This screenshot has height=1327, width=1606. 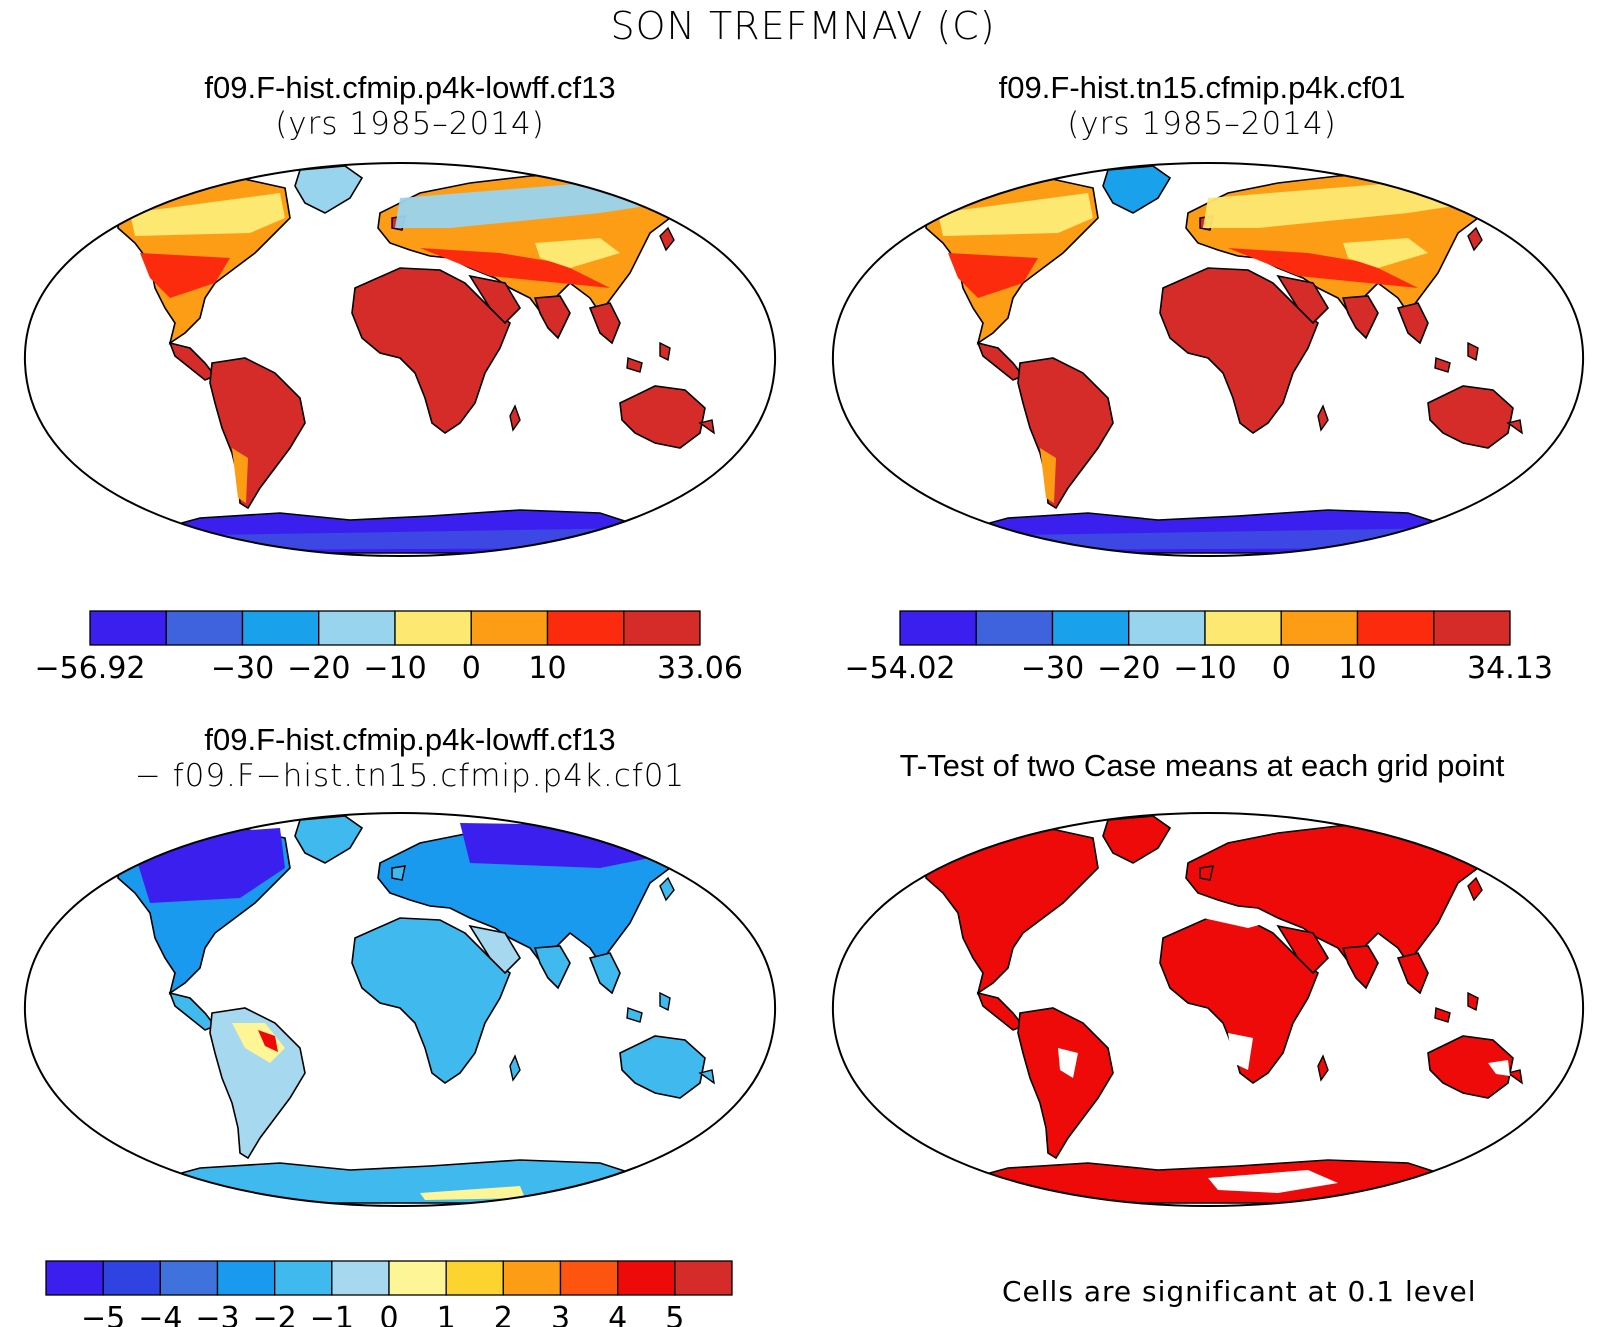 I want to click on colorbar-tick-label: −1, so click(x=332, y=1314).